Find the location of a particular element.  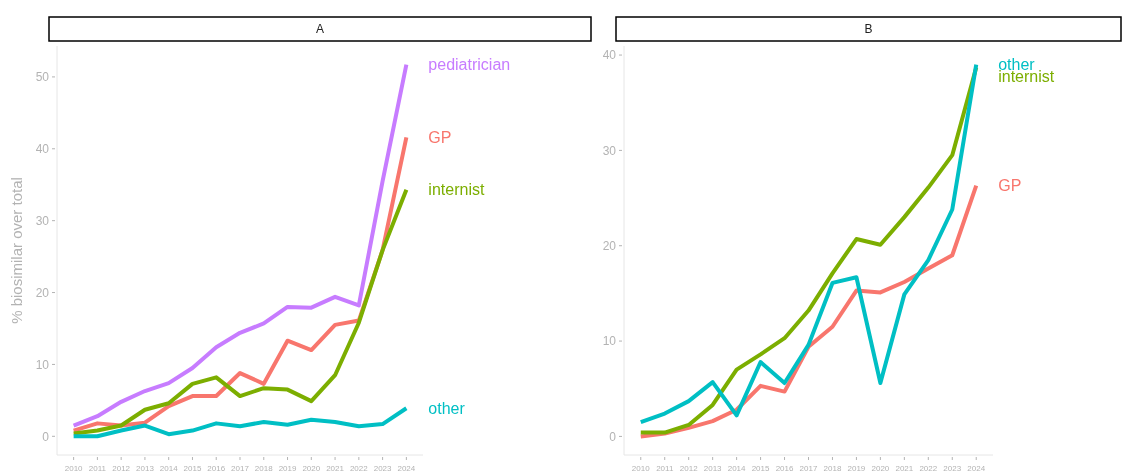

y-axis-title: % biosimilar over total is located at coordinates (16, 250).